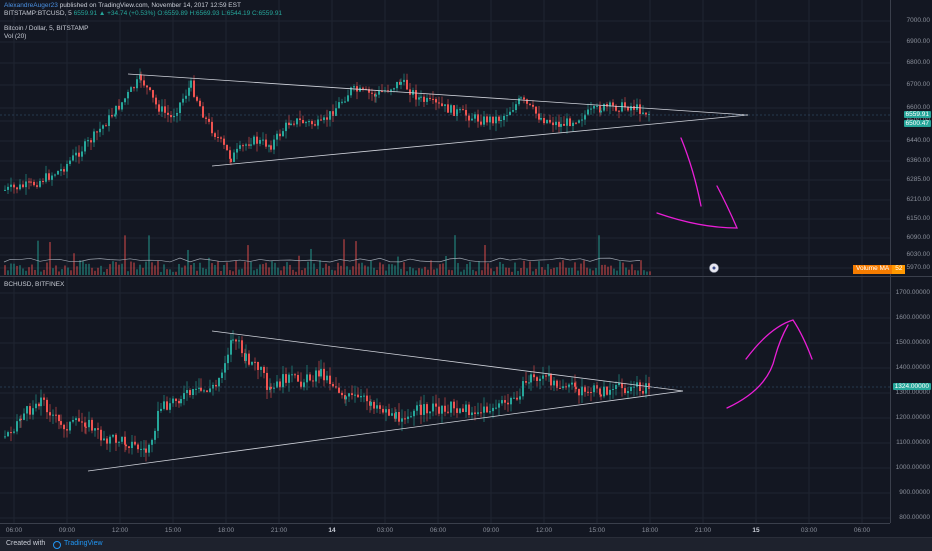 This screenshot has width=932, height=551. I want to click on series-title: Bitcoin / Dollar, 5, BITSTAMP, so click(46, 28).